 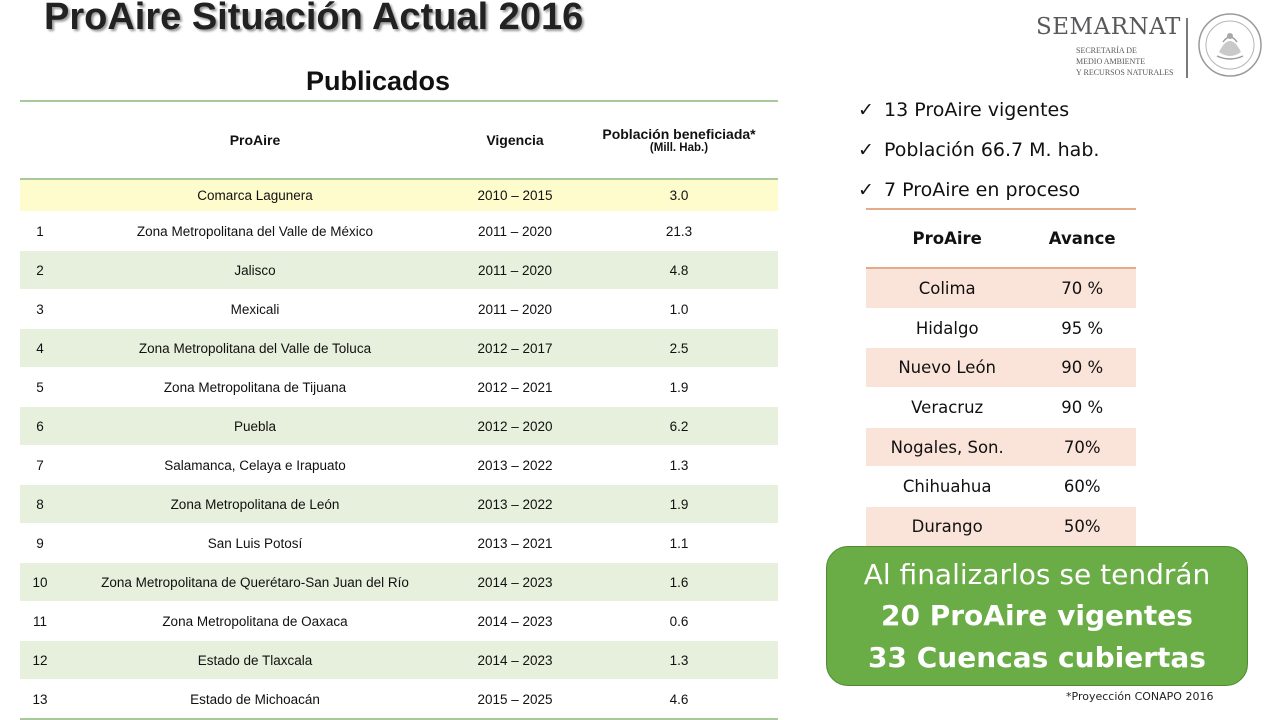 I want to click on cell-poblacion: 21.3, so click(x=679, y=231).